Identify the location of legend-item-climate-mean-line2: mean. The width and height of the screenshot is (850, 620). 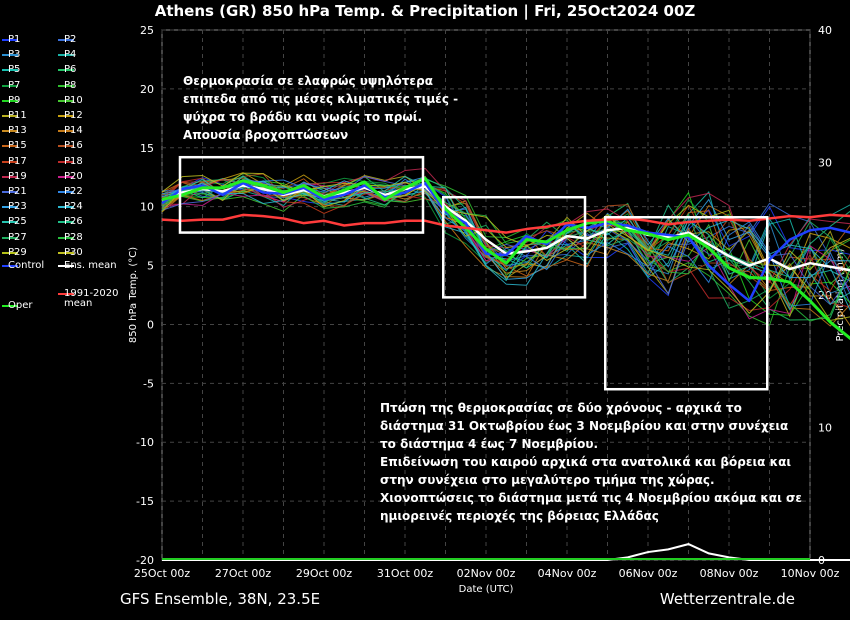
(78, 303).